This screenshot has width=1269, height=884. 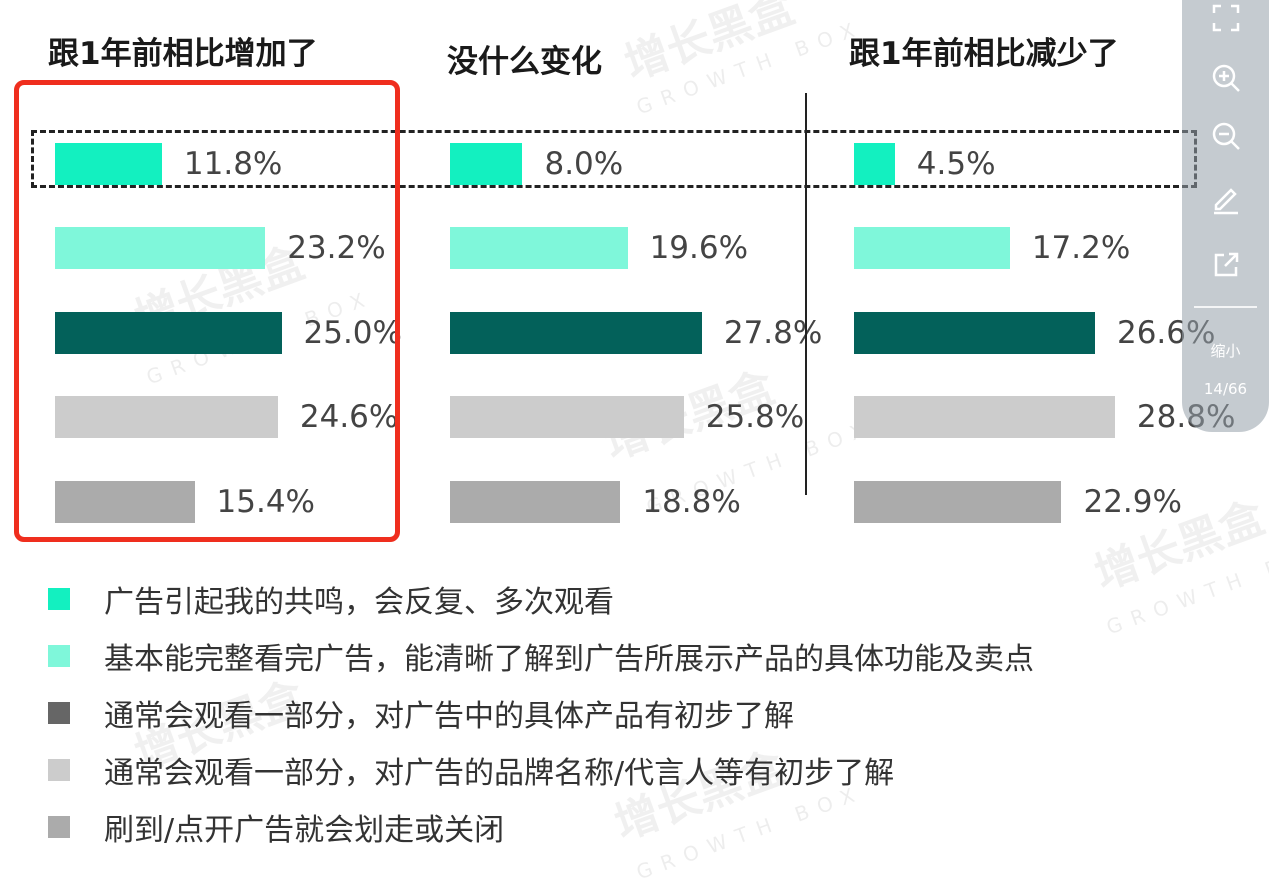 I want to click on legend-item: 广告引起我的共鸣，会反复、多次观看, so click(x=541, y=598).